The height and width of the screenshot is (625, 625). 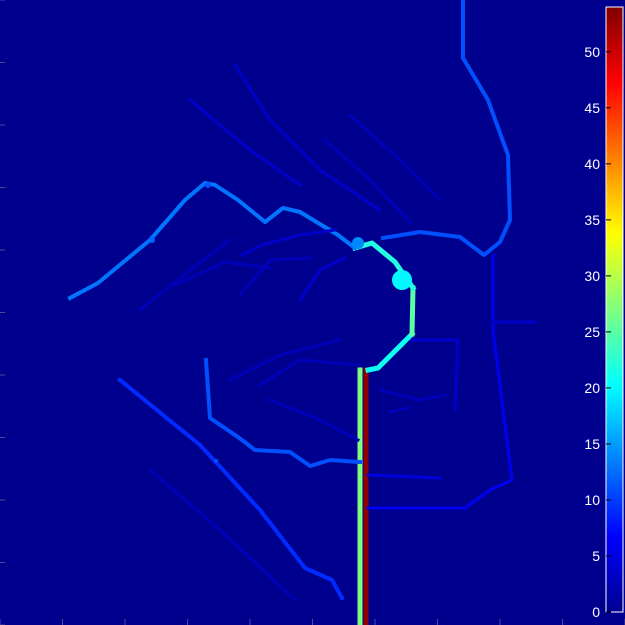 I want to click on colorbar-gradient, so click(x=614, y=309).